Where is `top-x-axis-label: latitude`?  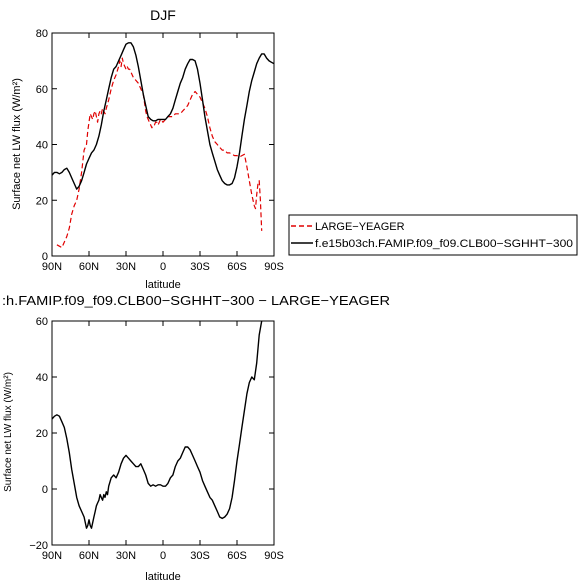
top-x-axis-label: latitude is located at coordinates (162, 285).